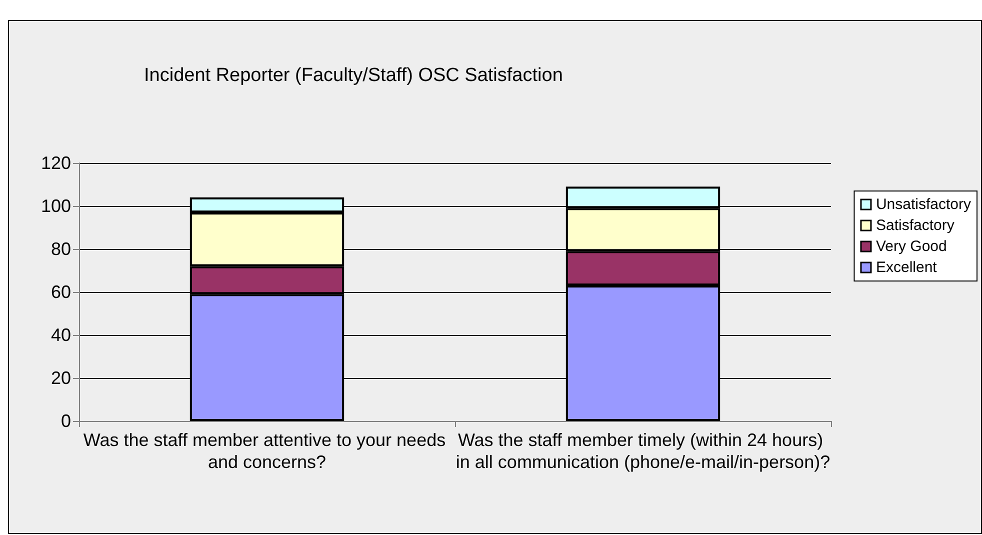  I want to click on x-tick-label: Was the staff member timely (within 24 hours) in all communication (phone/e-mail/in-person)?, so click(643, 451).